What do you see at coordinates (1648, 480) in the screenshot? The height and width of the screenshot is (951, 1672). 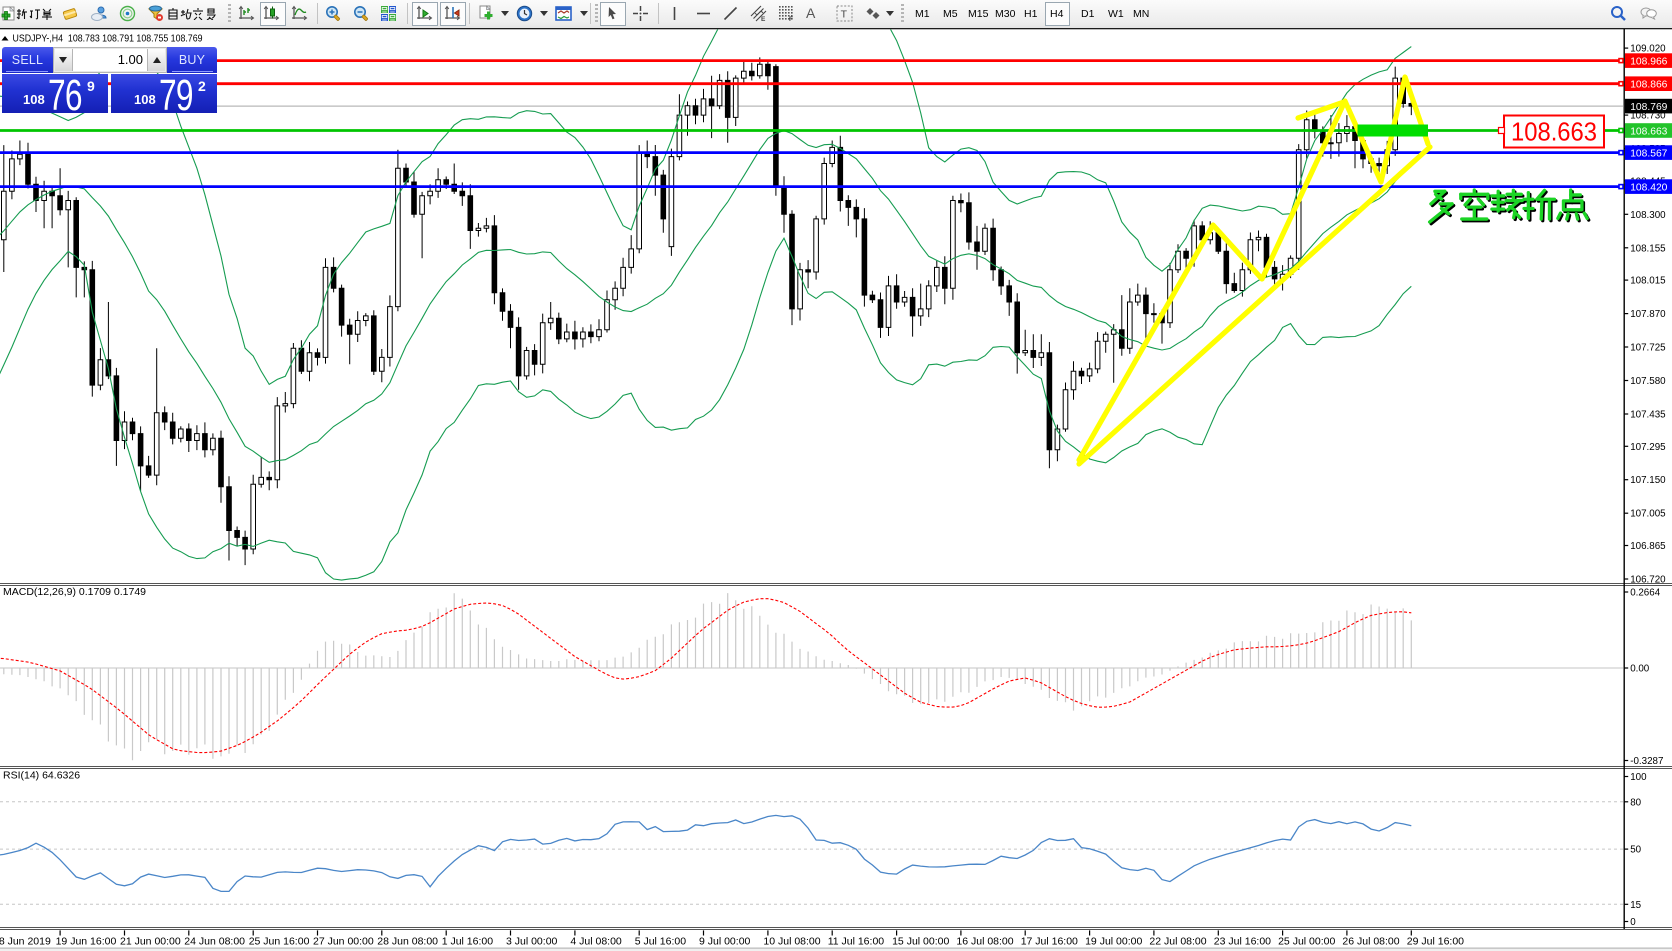 I see `svg-text: 107.150` at bounding box center [1648, 480].